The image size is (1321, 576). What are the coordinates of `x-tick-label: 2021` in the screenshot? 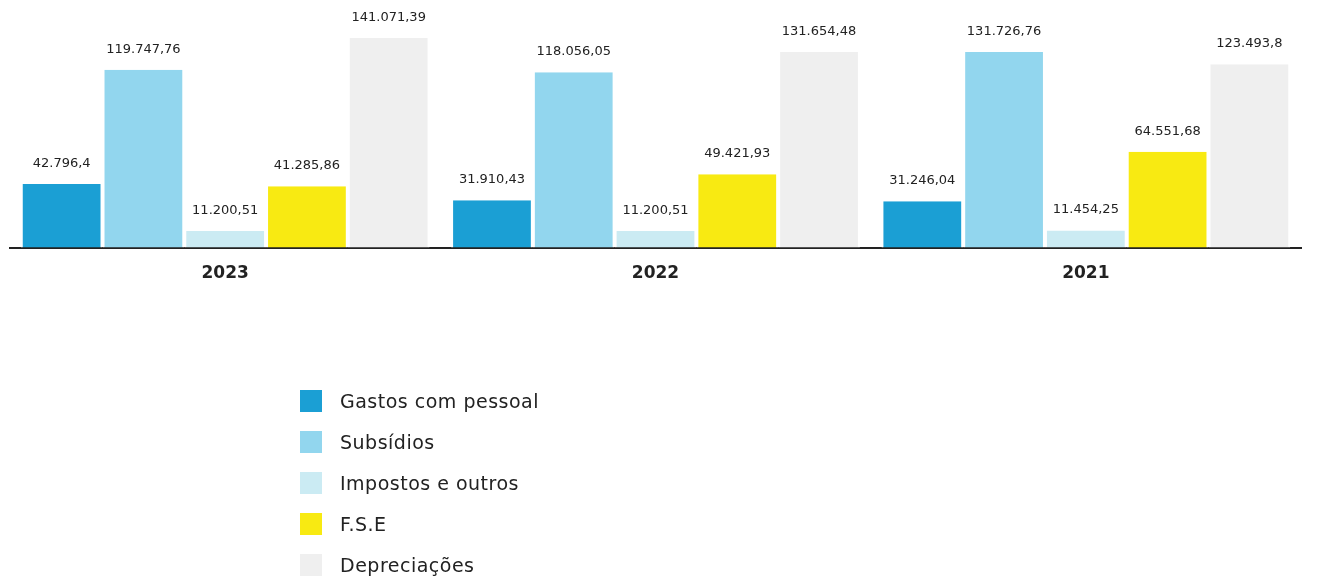 It's located at (1086, 272).